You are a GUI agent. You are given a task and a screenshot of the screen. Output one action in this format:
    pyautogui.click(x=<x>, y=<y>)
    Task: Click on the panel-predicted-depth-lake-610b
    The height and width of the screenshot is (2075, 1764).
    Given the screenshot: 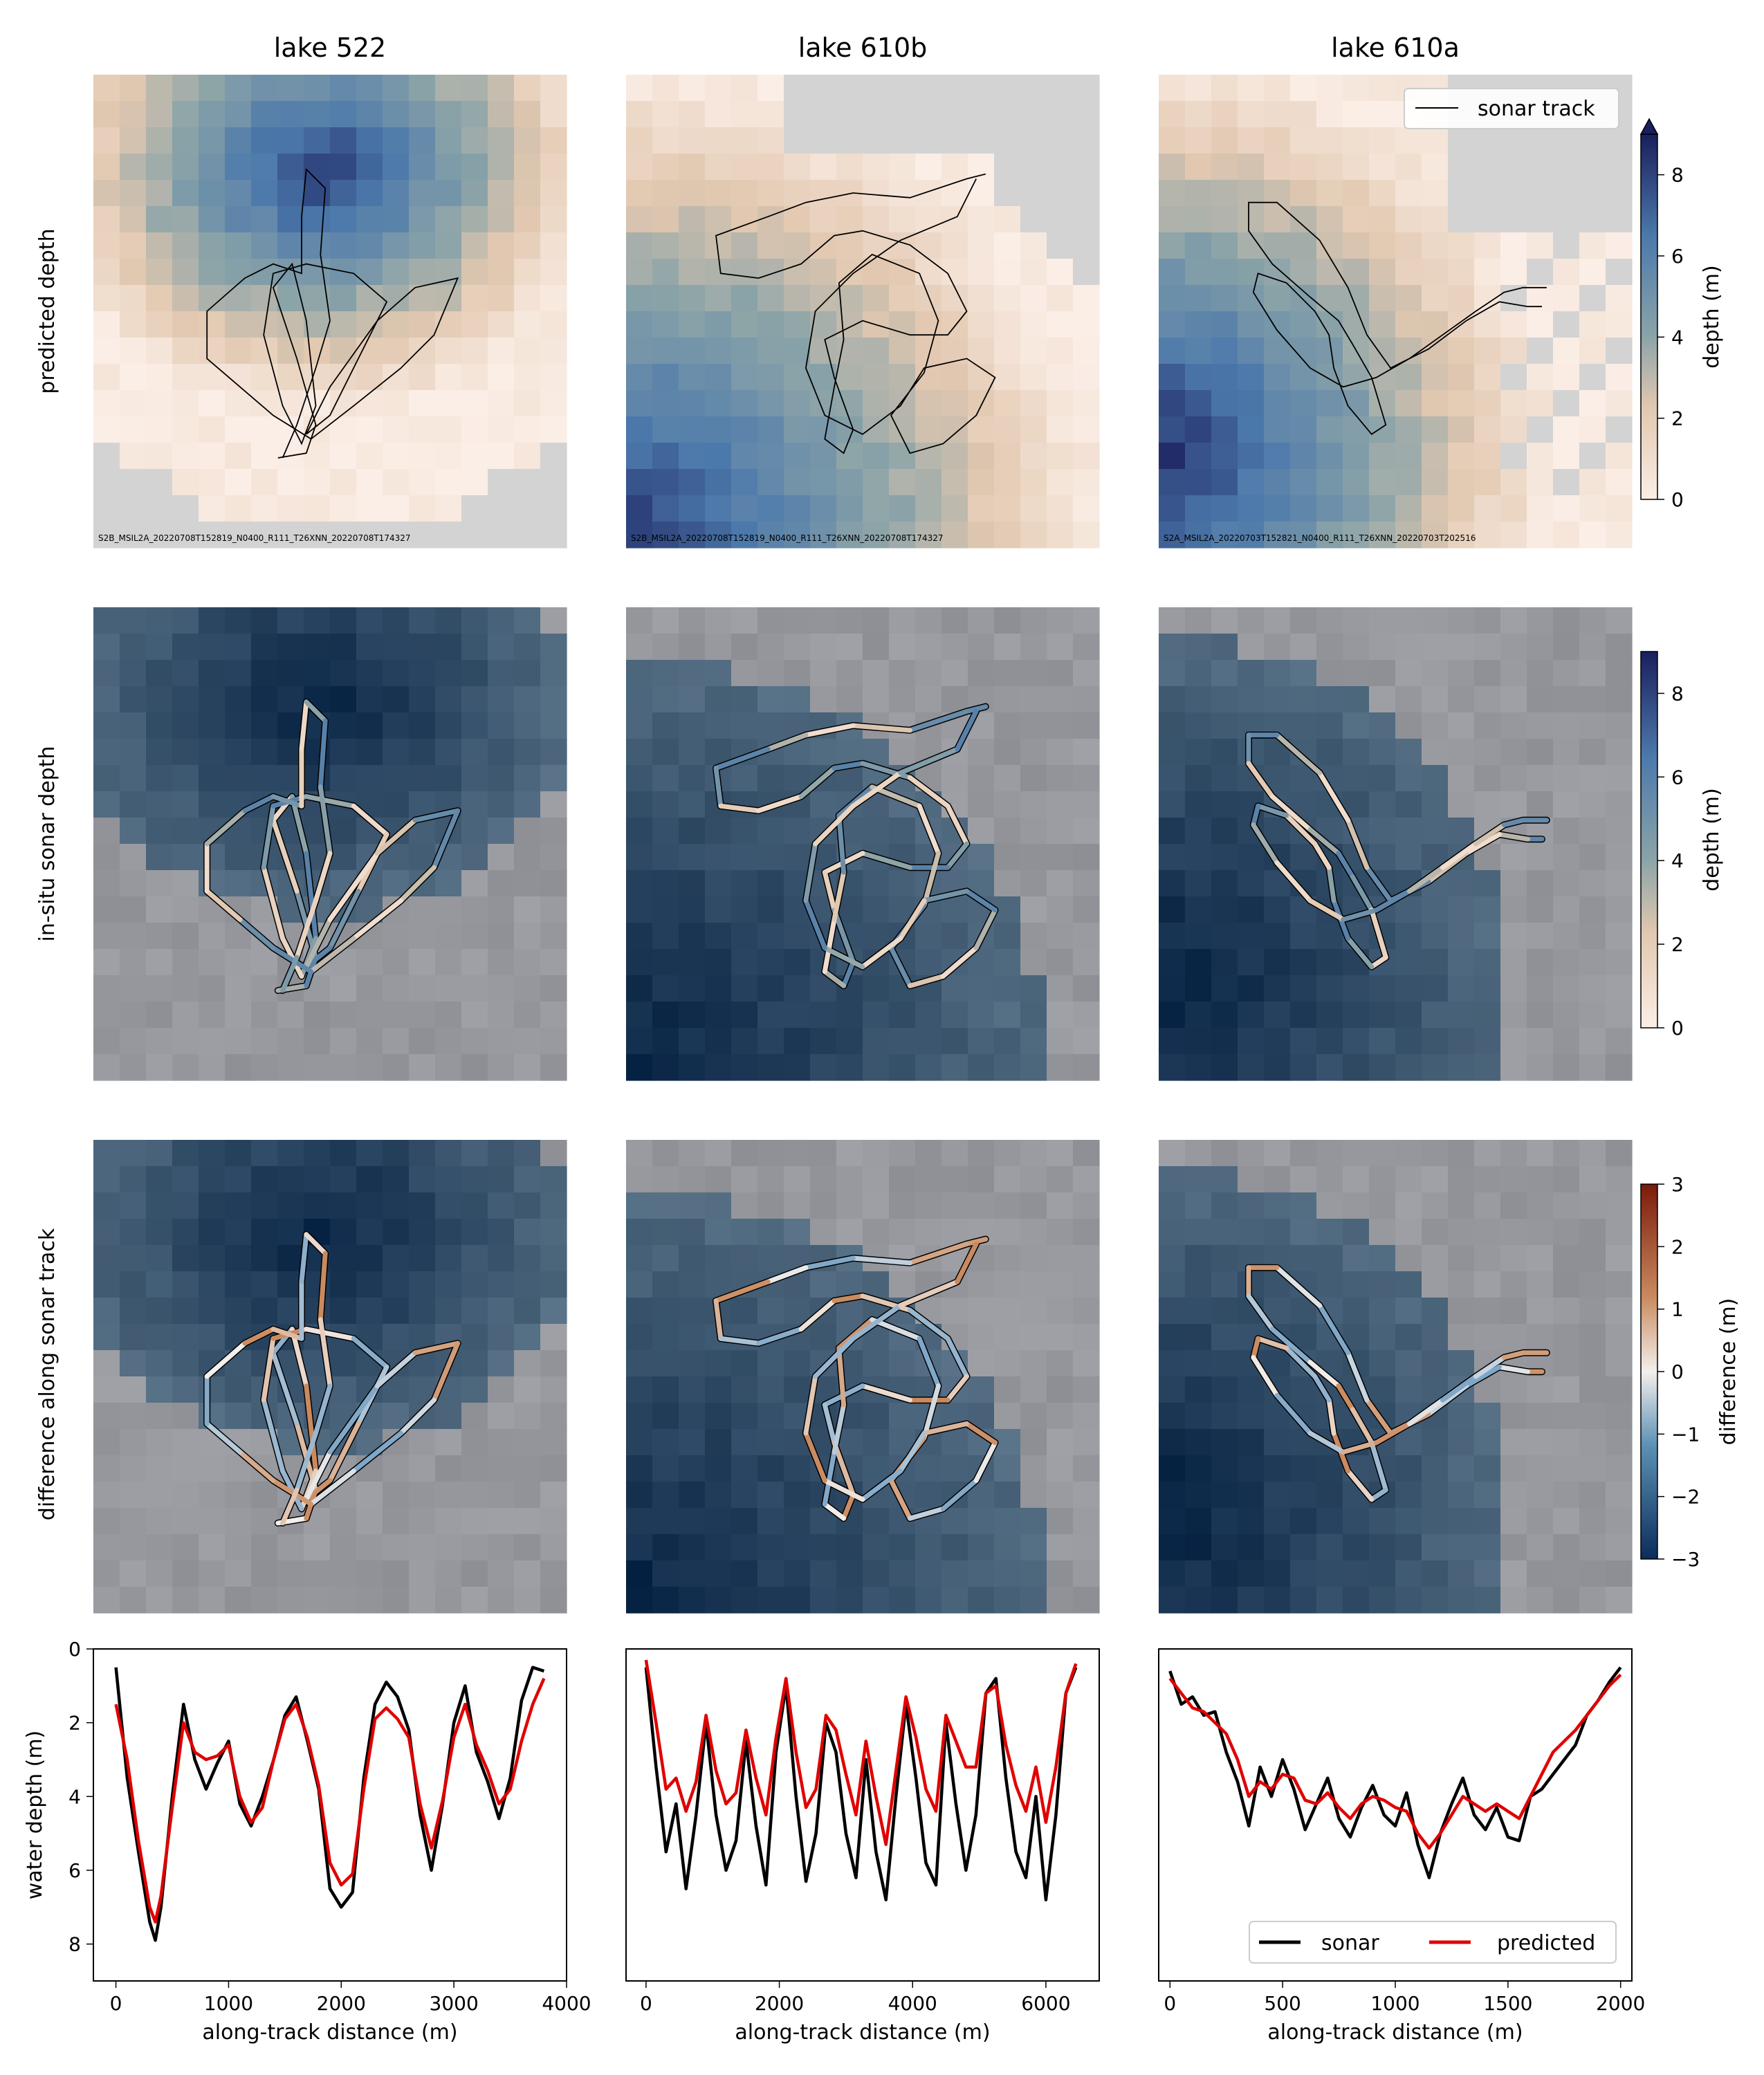 What is the action you would take?
    pyautogui.click(x=863, y=311)
    